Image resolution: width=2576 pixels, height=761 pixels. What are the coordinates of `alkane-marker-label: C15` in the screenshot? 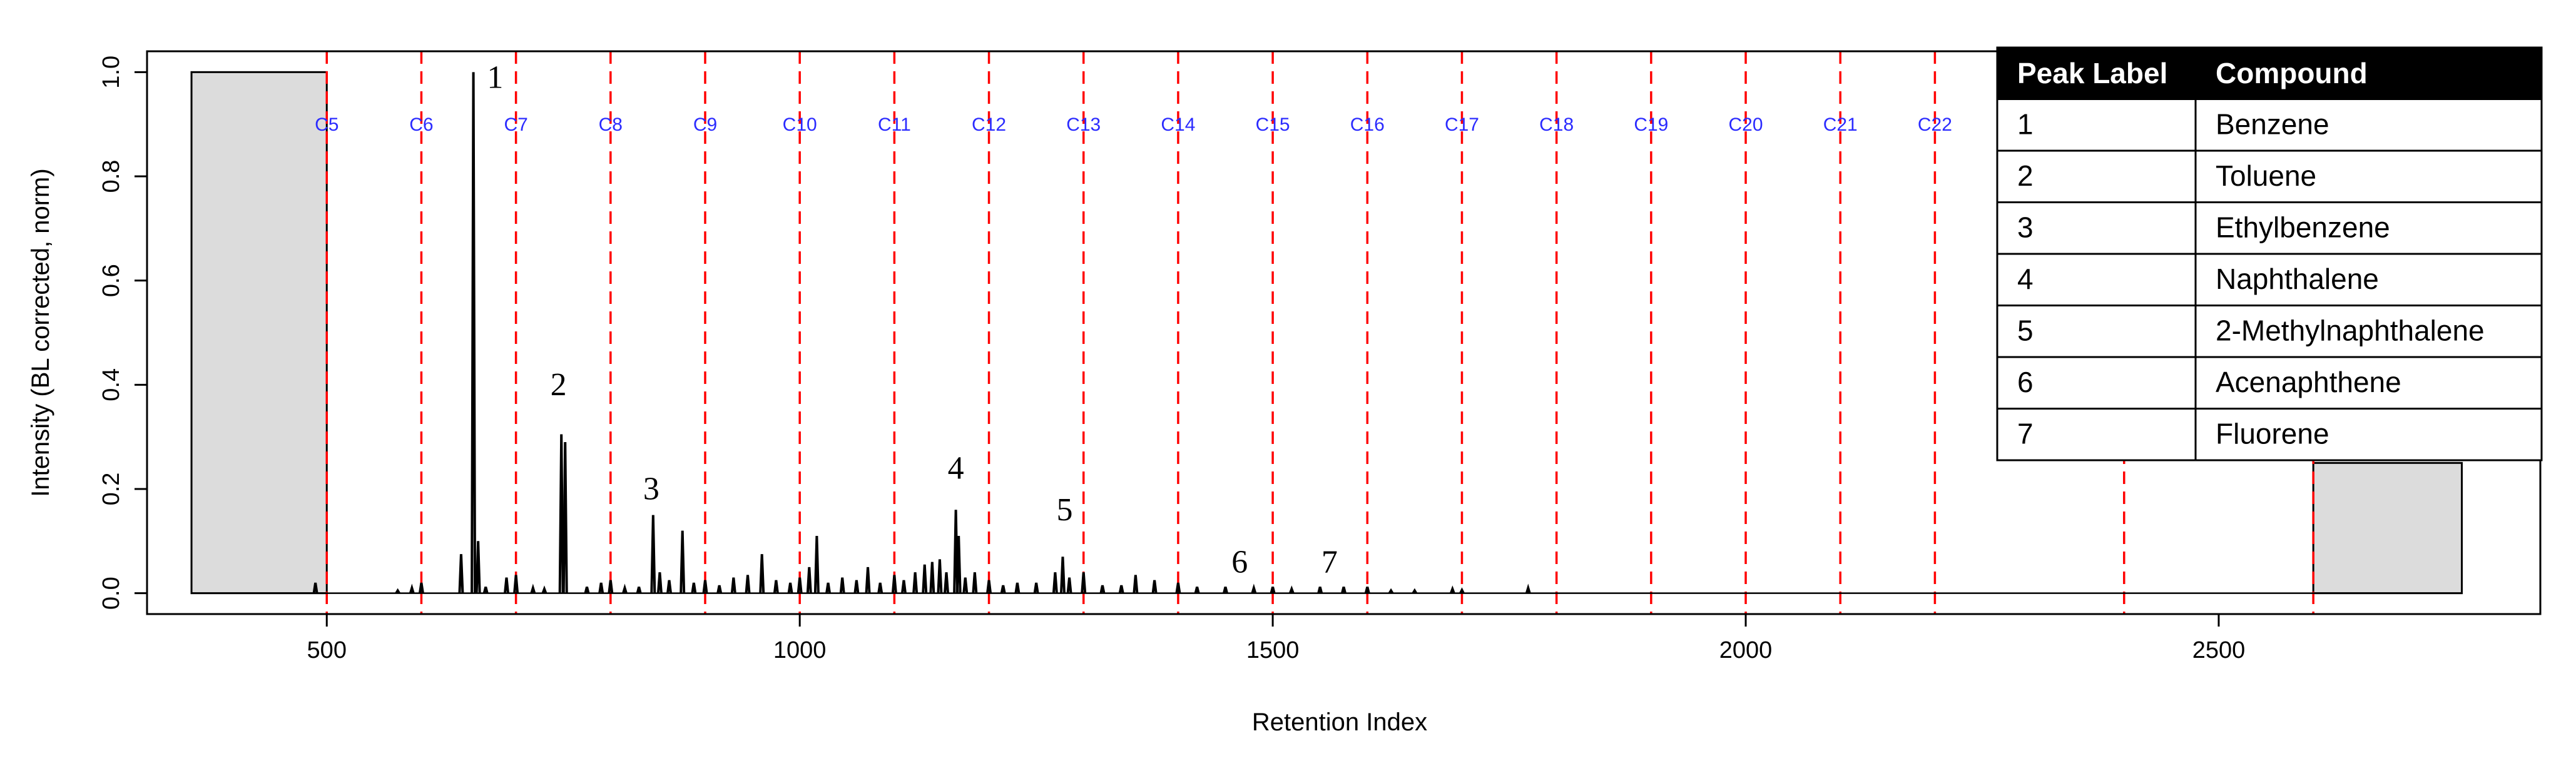 It's located at (1273, 124).